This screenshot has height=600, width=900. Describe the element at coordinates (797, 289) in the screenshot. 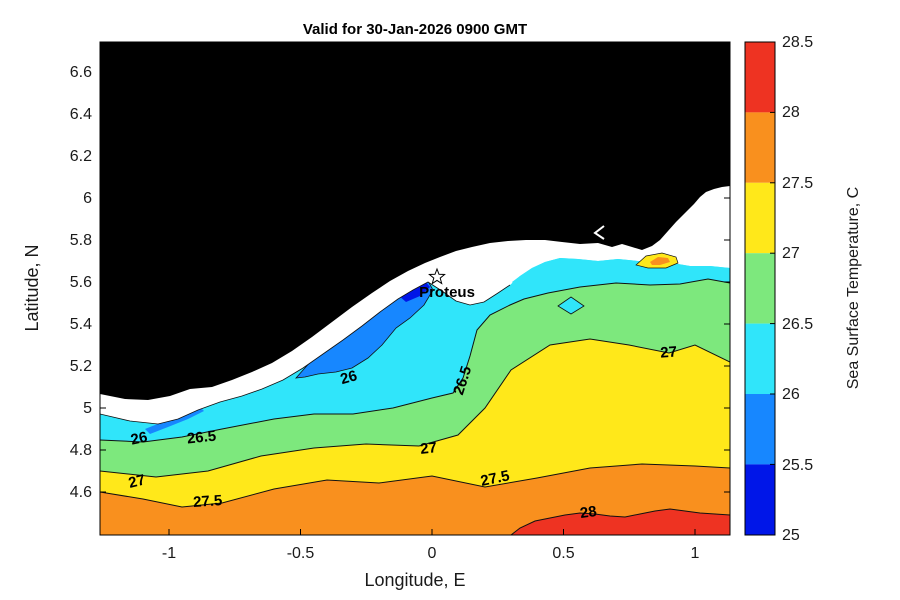

I see `colorbar-tick-labels: 28.5 28 27.5 27 26.5 26 25.5 25` at that location.